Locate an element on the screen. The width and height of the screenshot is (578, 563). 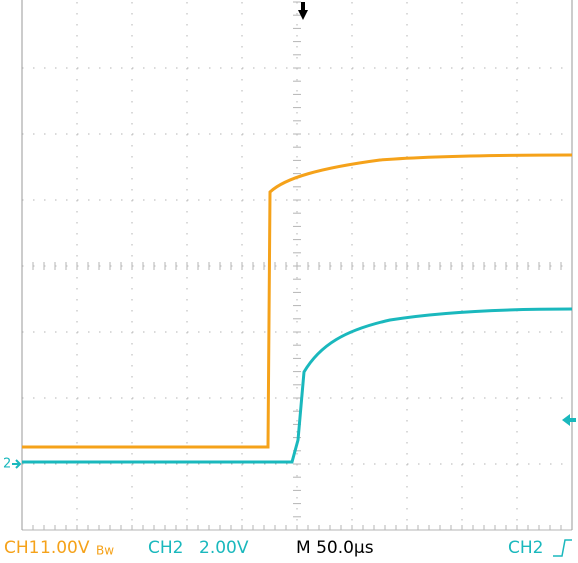
ch2-scale: 2.00V is located at coordinates (224, 548).